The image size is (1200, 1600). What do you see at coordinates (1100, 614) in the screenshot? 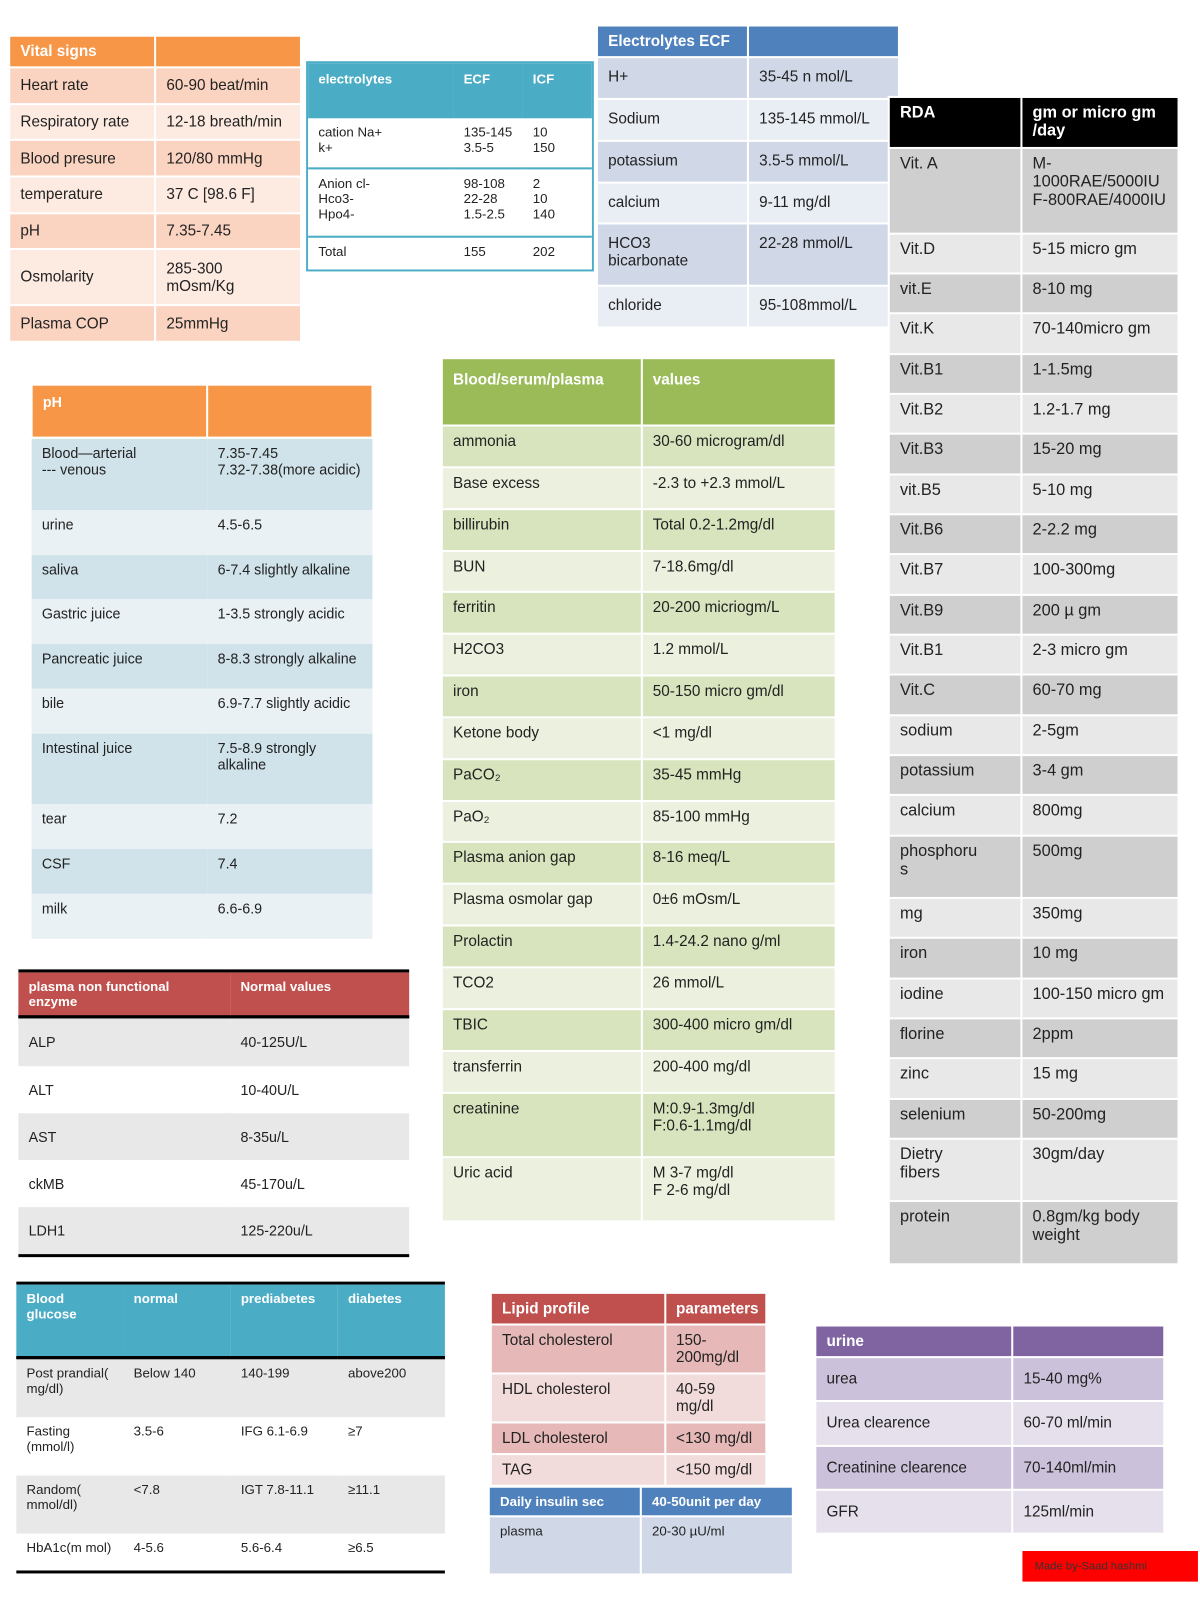
I see `row-value: 200 µ gm` at bounding box center [1100, 614].